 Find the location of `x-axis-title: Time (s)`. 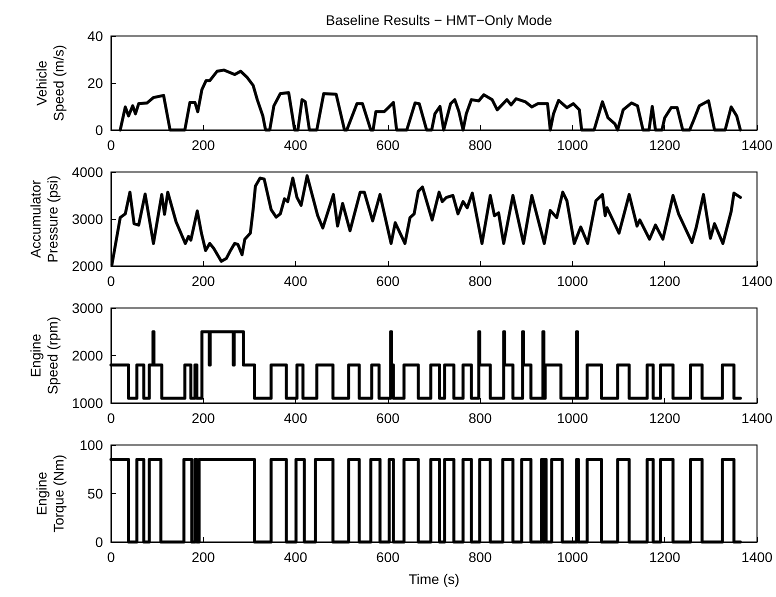

x-axis-title: Time (s) is located at coordinates (434, 579).